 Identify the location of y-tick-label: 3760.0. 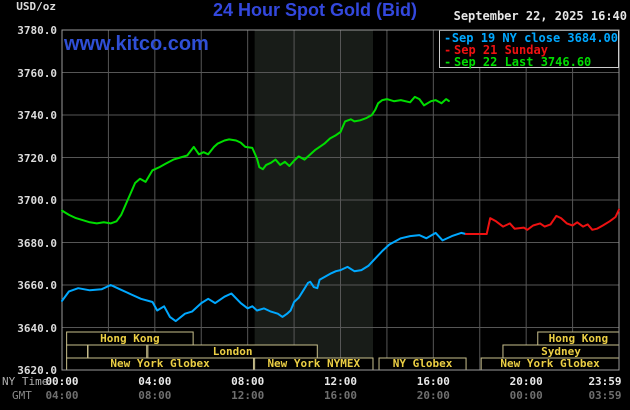
(37, 73).